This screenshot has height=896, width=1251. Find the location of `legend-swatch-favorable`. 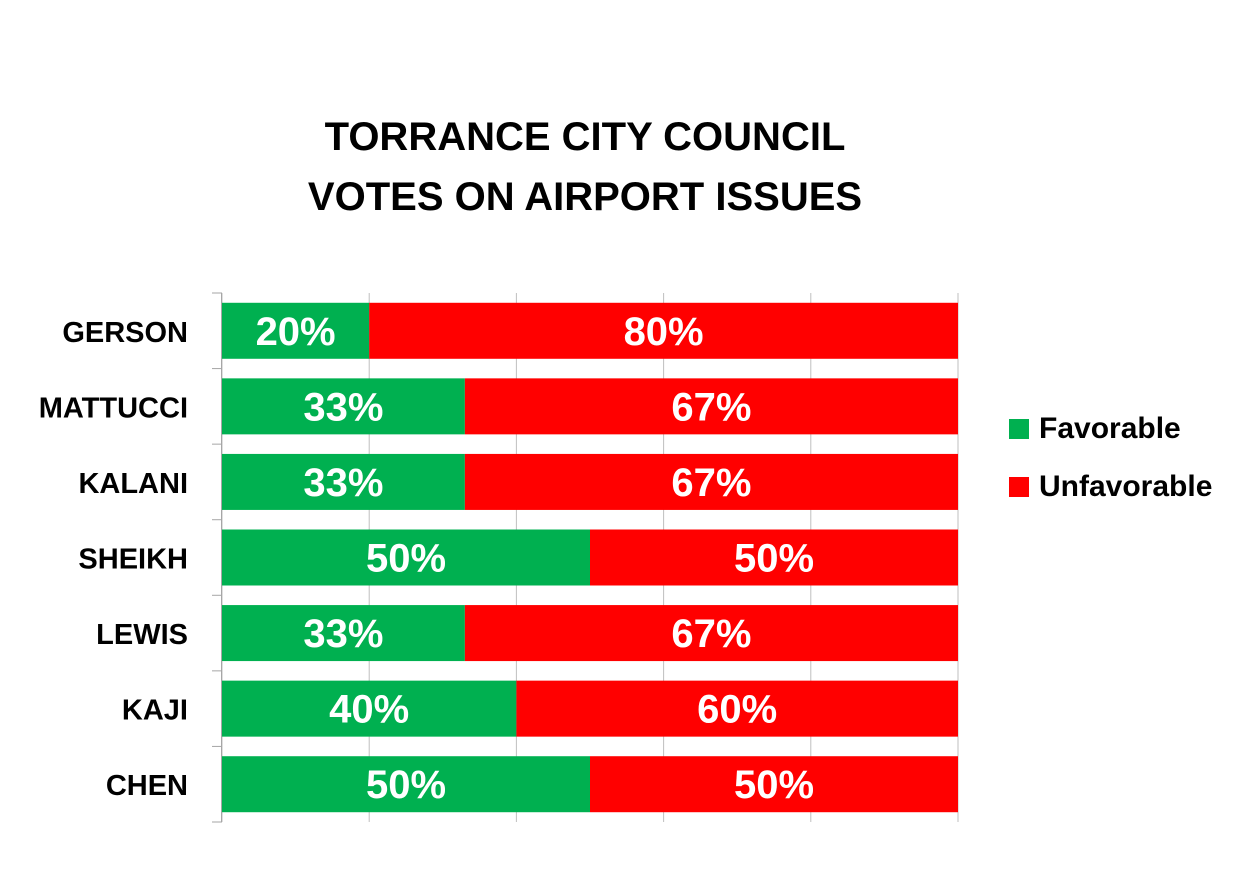

legend-swatch-favorable is located at coordinates (1019, 429).